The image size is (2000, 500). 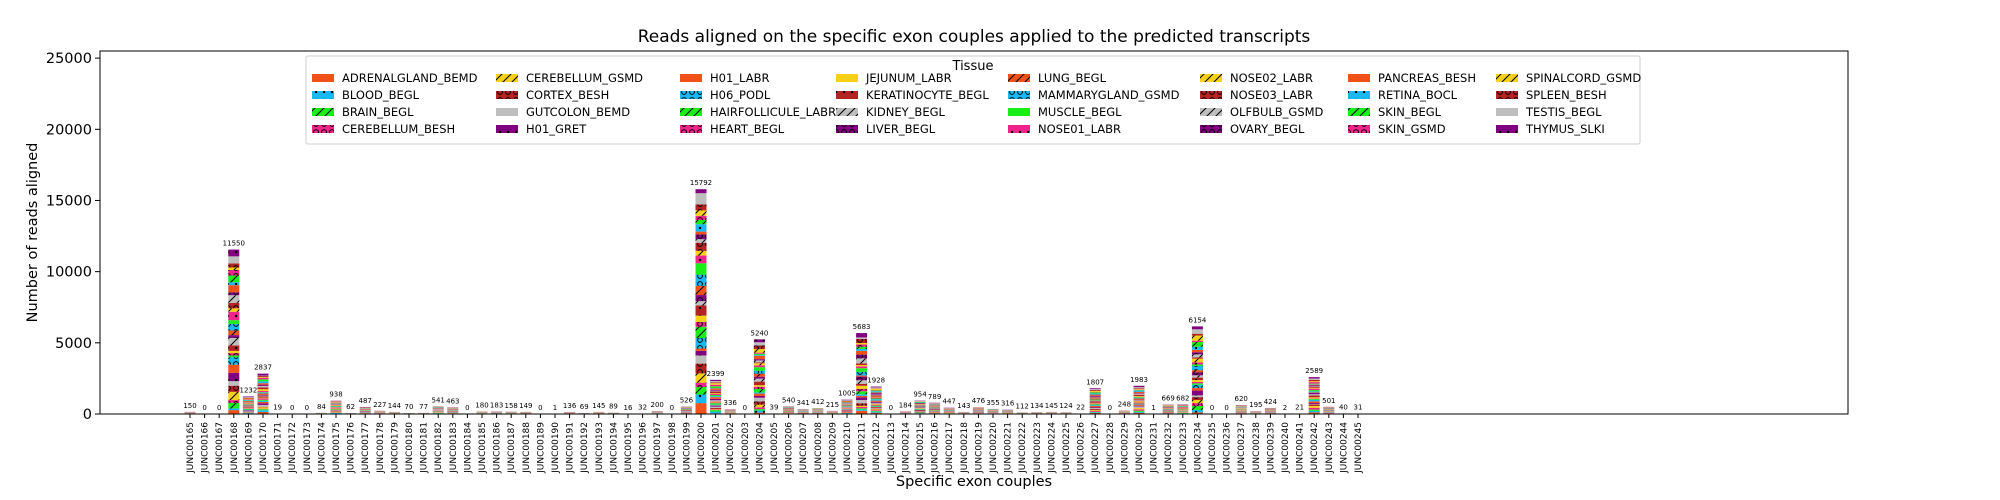 What do you see at coordinates (774, 407) in the screenshot?
I see `bar-total-label: 39` at bounding box center [774, 407].